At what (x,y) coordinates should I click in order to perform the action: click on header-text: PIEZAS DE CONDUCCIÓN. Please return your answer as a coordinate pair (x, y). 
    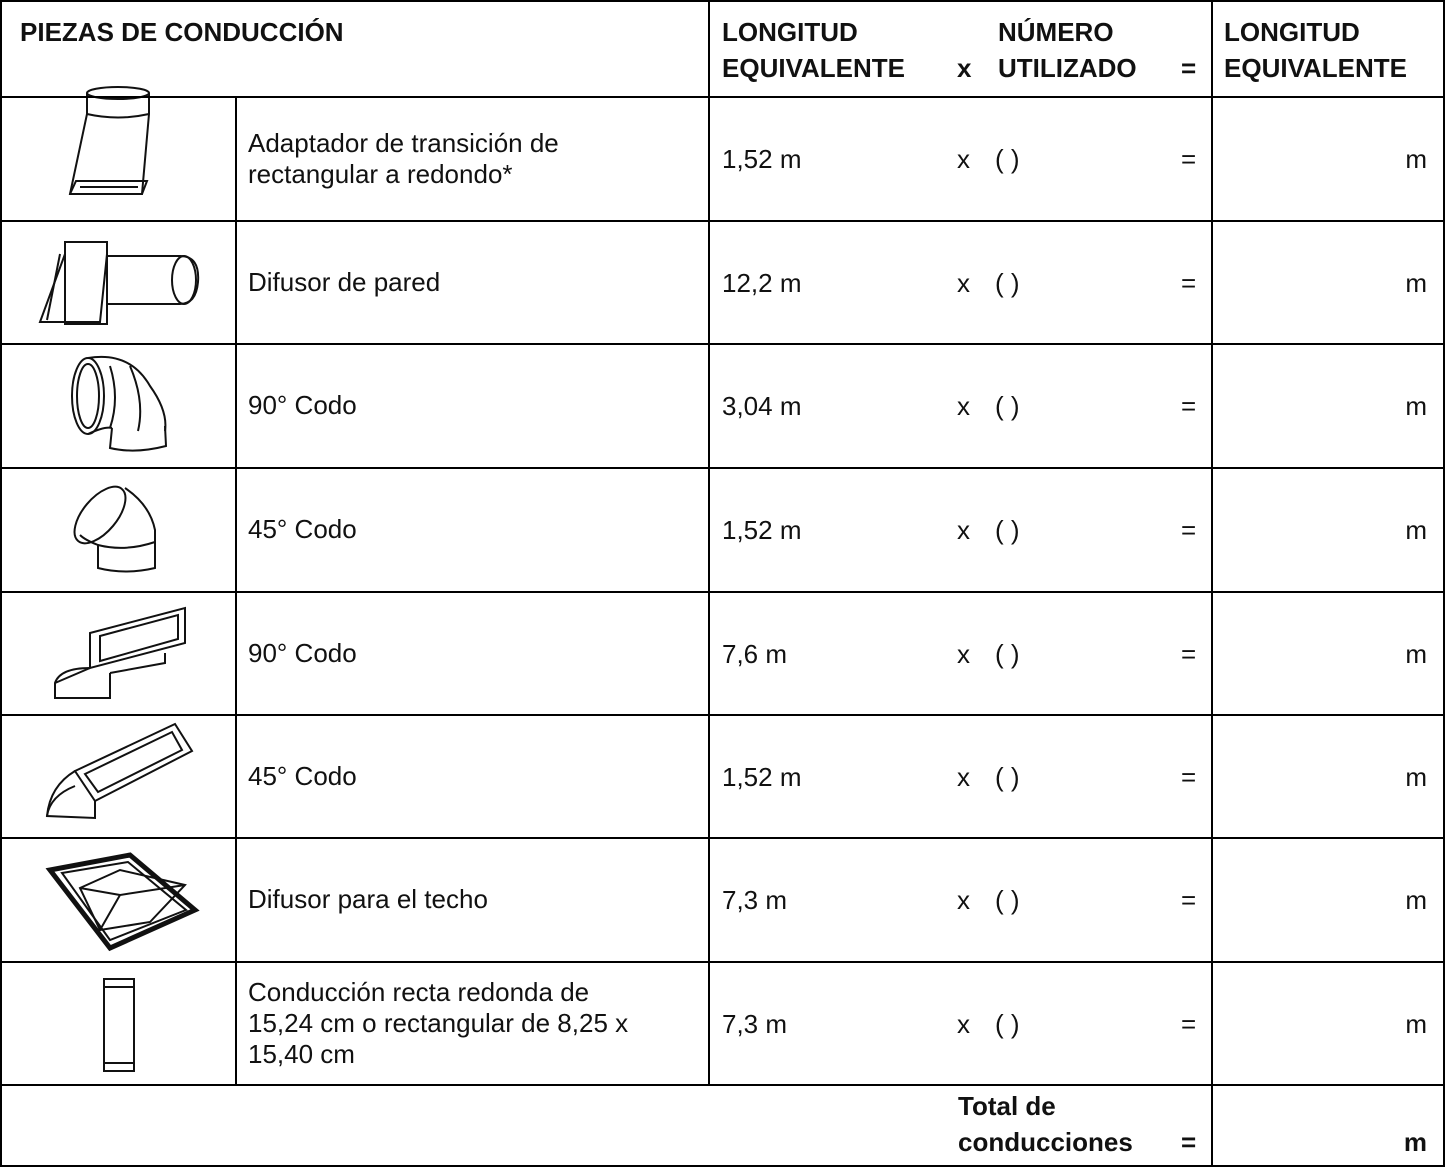
    Looking at the image, I should click on (182, 32).